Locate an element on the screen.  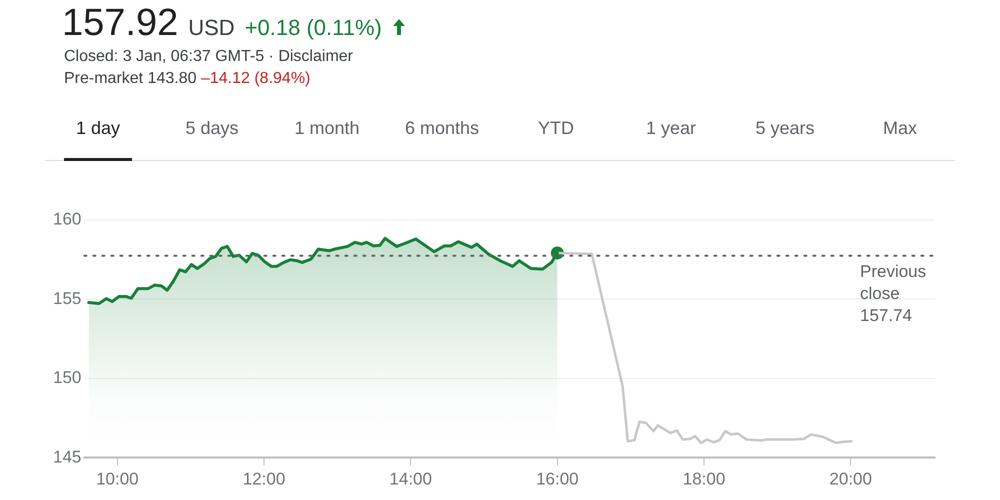
text: YTD is located at coordinates (556, 128).